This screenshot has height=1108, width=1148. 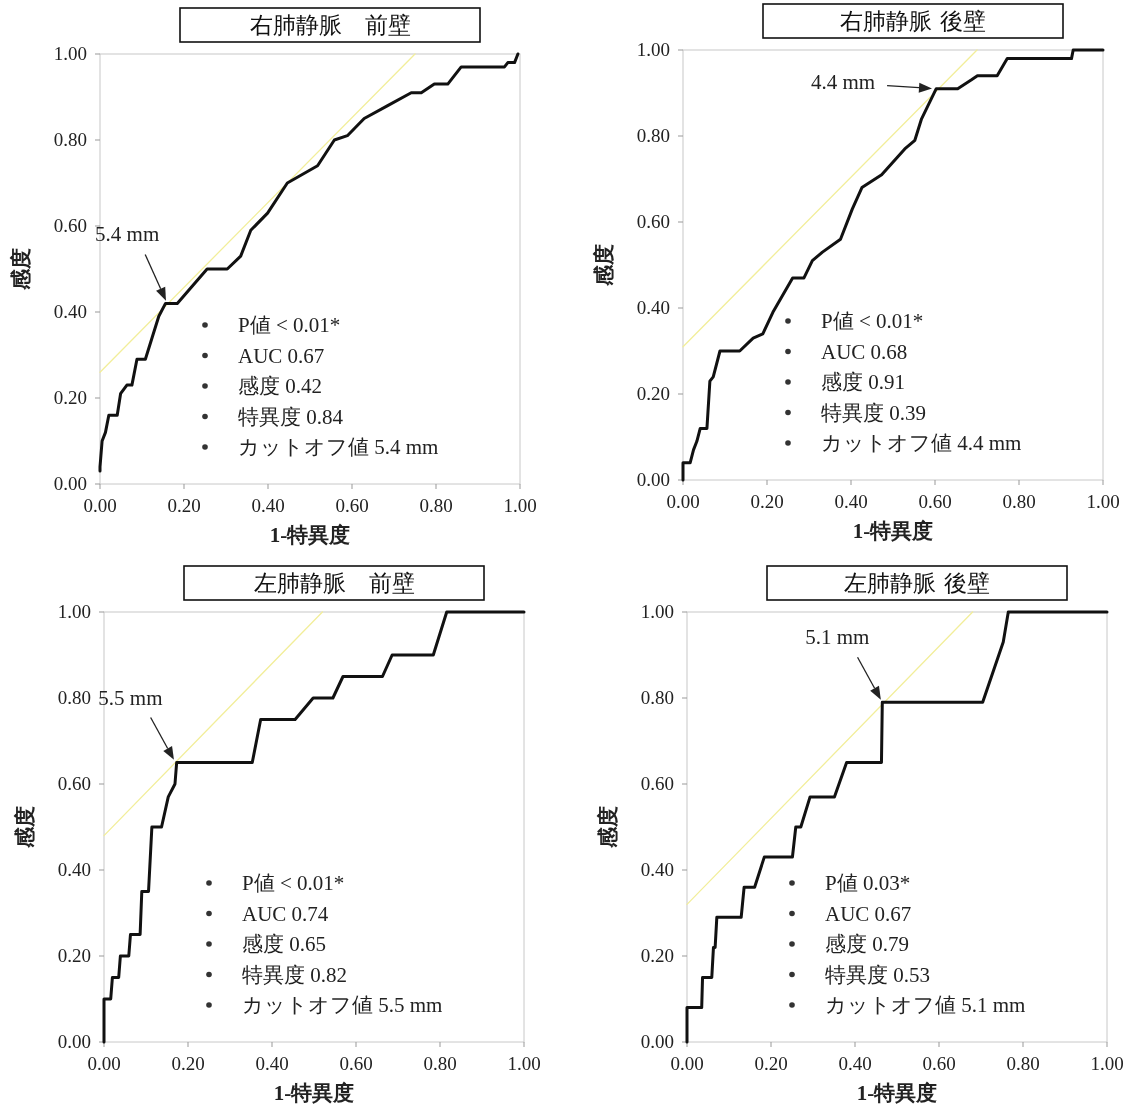 What do you see at coordinates (284, 944) in the screenshot?
I see `annotation: 感度 0.65` at bounding box center [284, 944].